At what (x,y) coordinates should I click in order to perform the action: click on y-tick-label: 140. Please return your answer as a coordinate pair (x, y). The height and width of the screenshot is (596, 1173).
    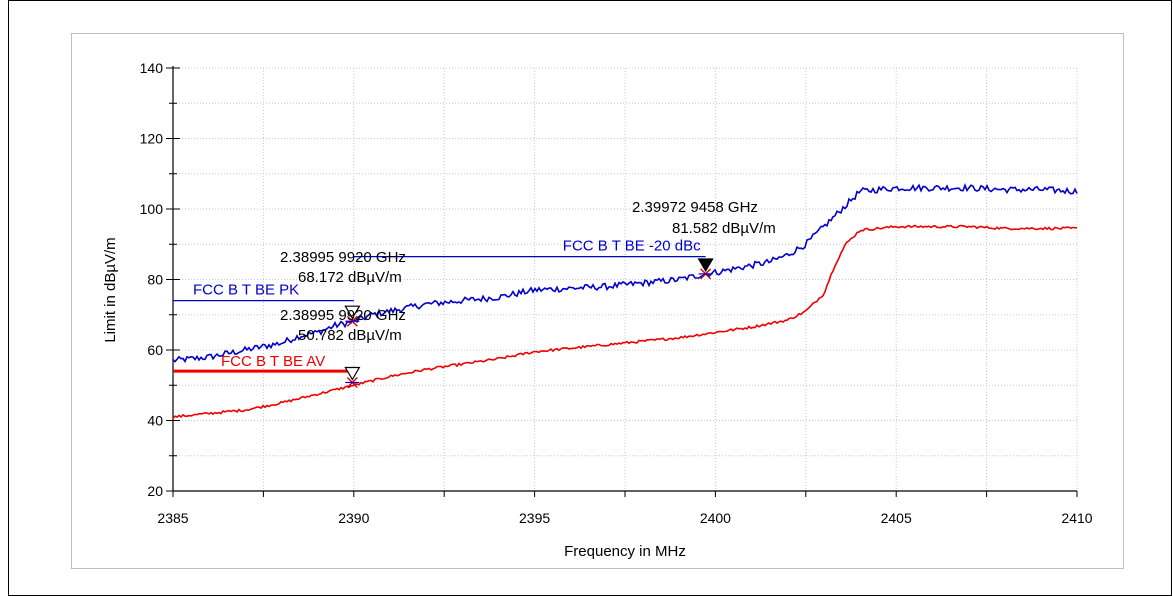
    Looking at the image, I should click on (152, 68).